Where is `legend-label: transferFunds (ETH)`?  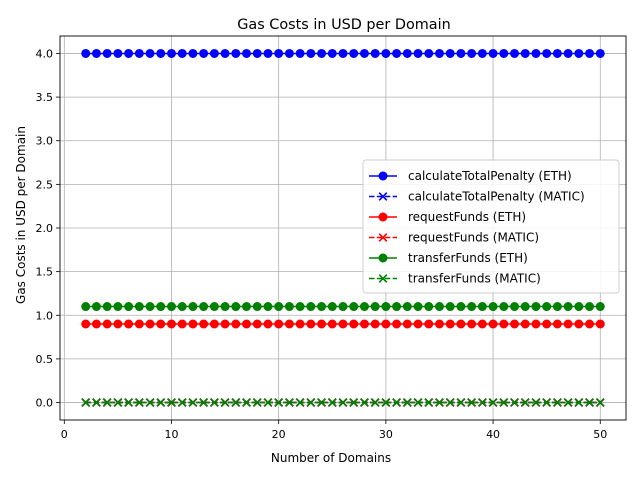
legend-label: transferFunds (ETH) is located at coordinates (468, 258).